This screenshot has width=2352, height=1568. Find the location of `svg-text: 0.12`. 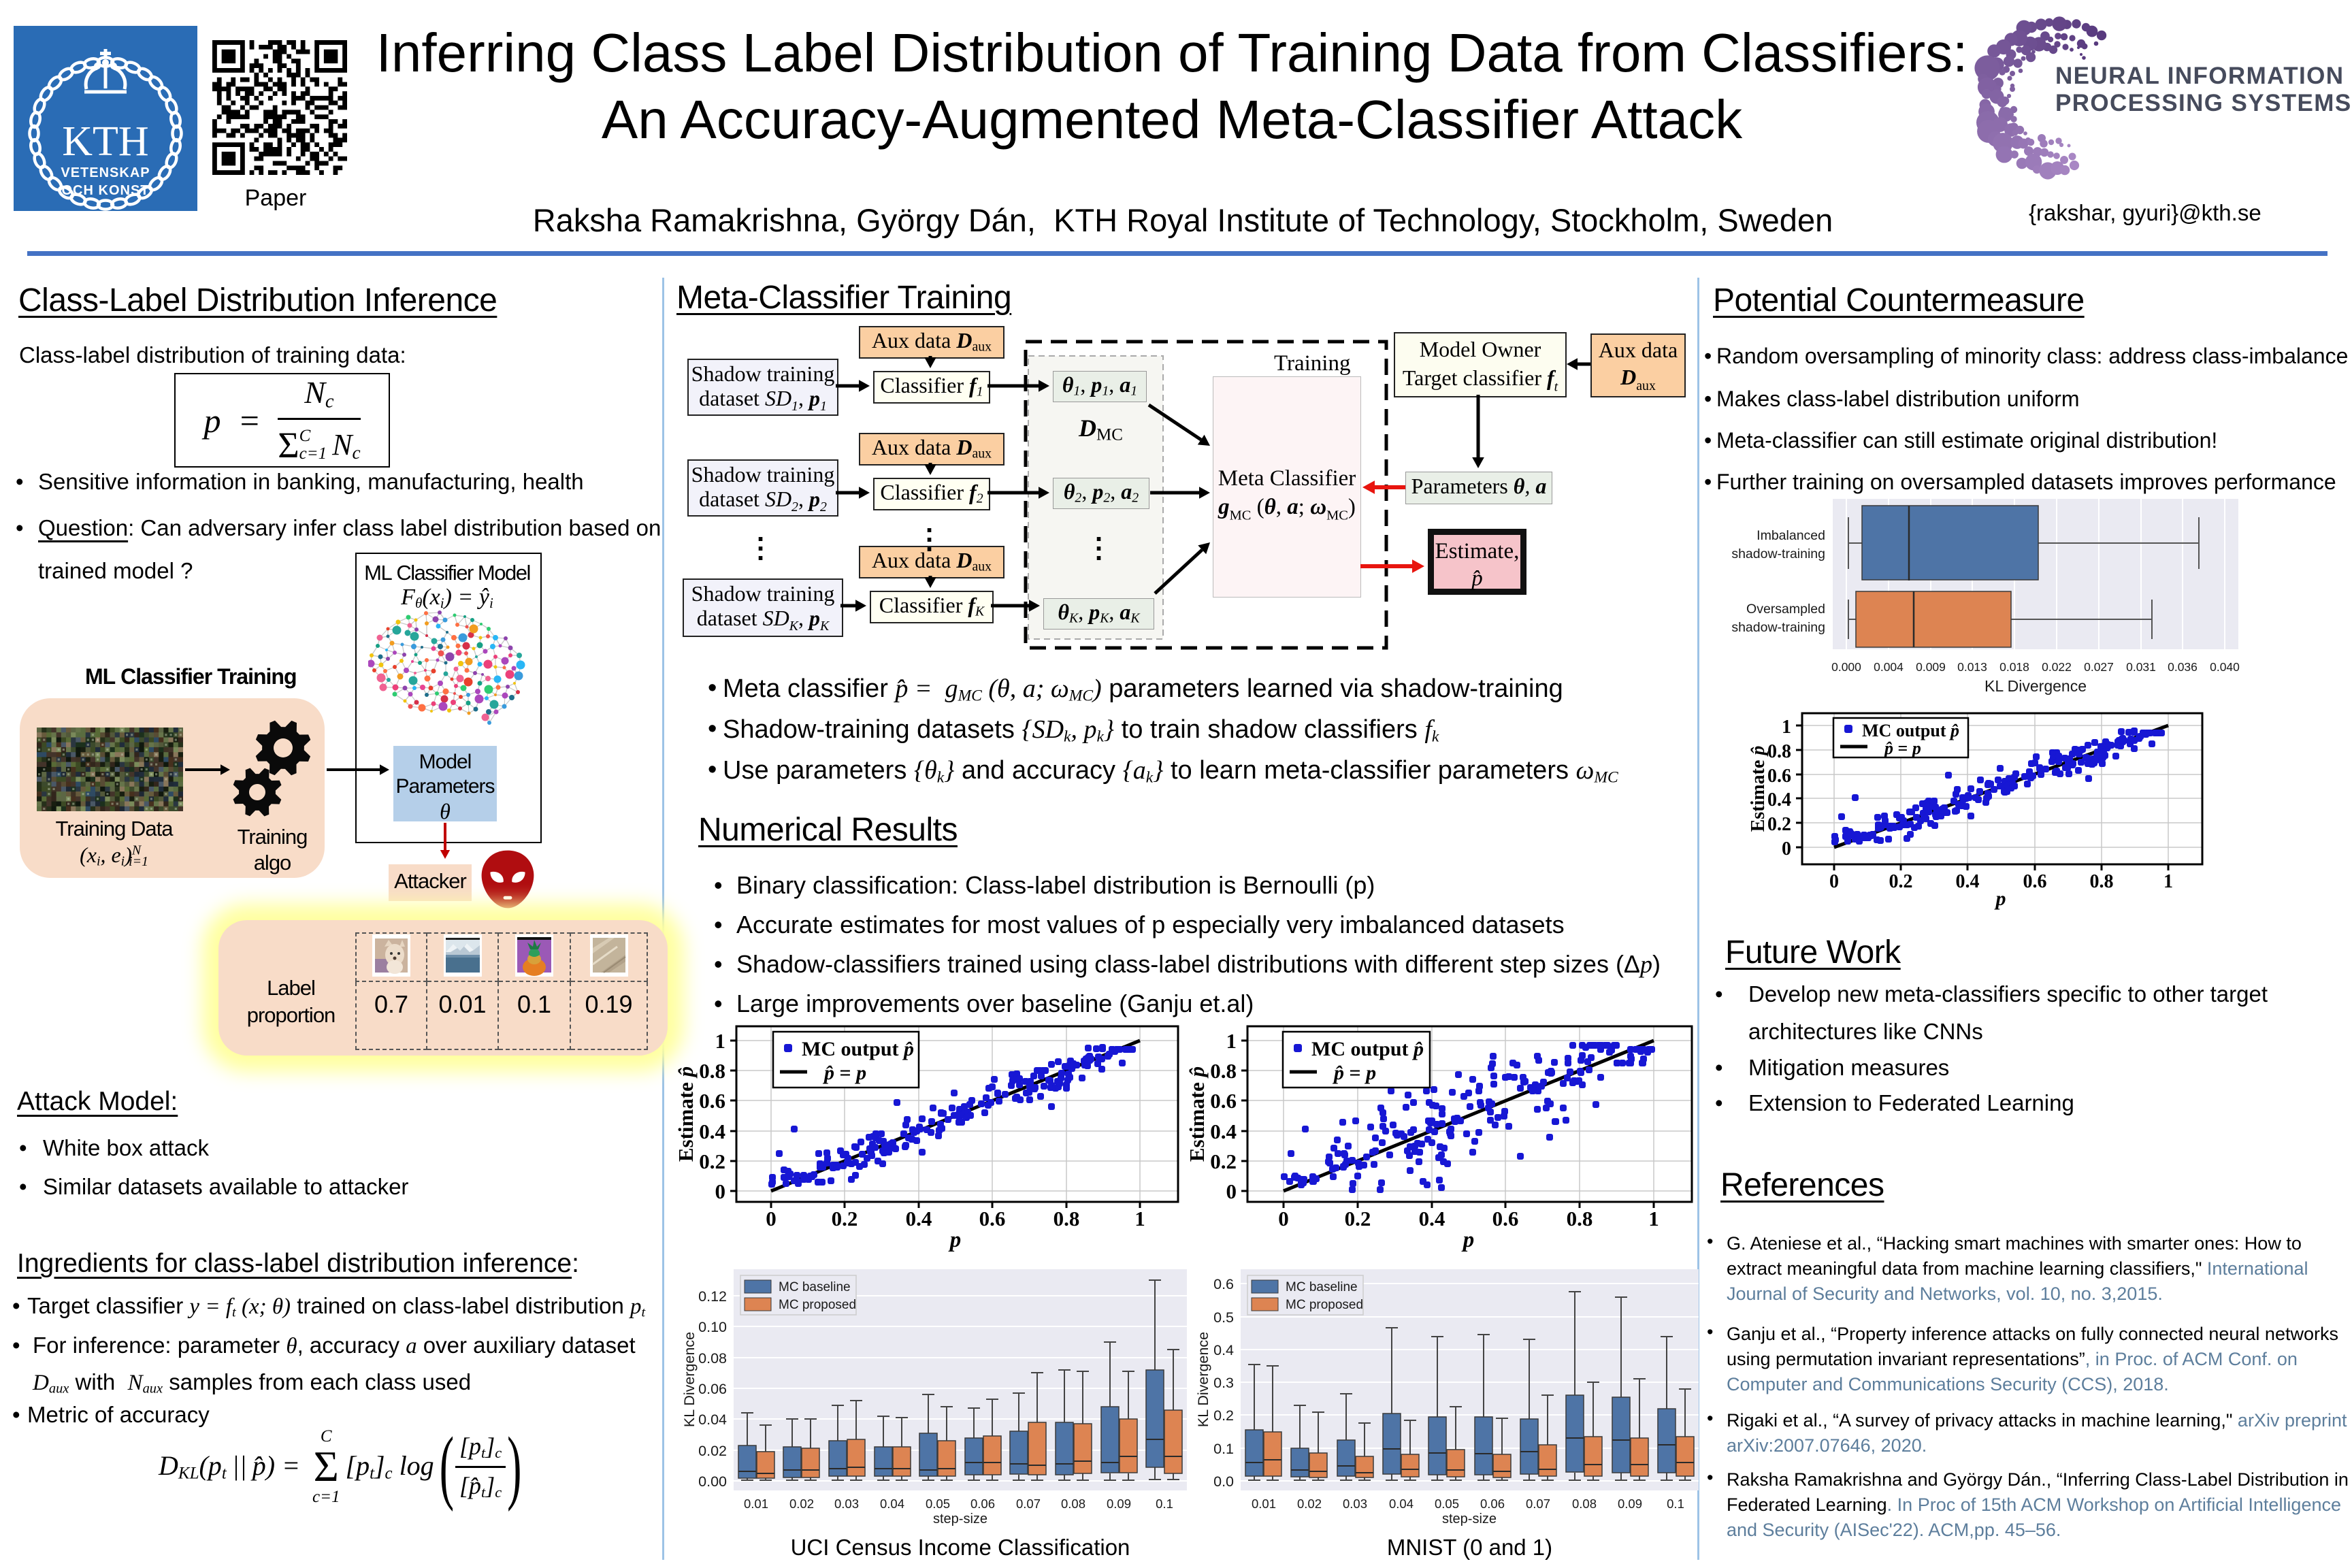

svg-text: 0.12 is located at coordinates (712, 1297).